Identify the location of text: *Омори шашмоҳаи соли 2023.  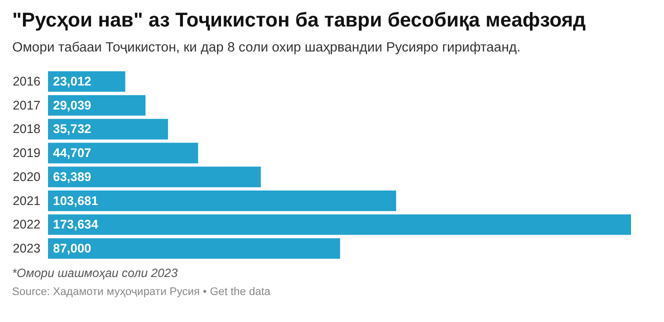
(95, 273).